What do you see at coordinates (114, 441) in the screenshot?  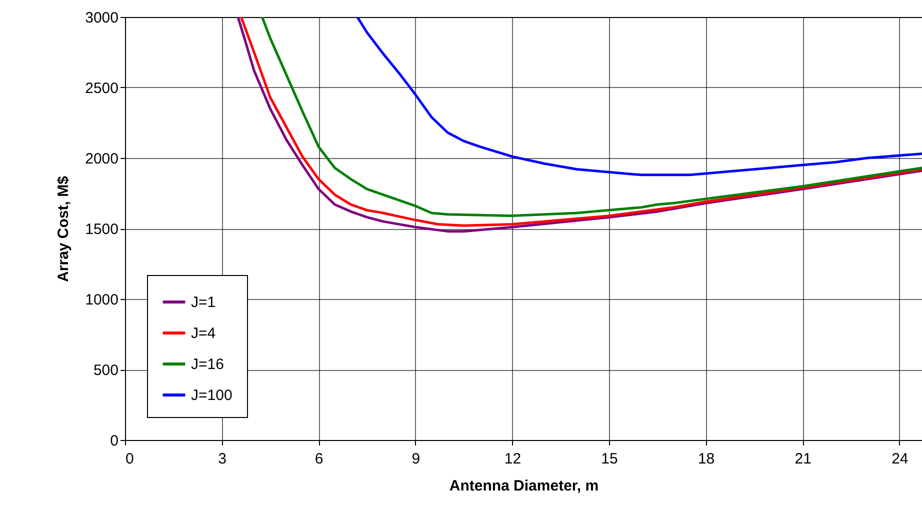 I see `y-tick-label: 0` at bounding box center [114, 441].